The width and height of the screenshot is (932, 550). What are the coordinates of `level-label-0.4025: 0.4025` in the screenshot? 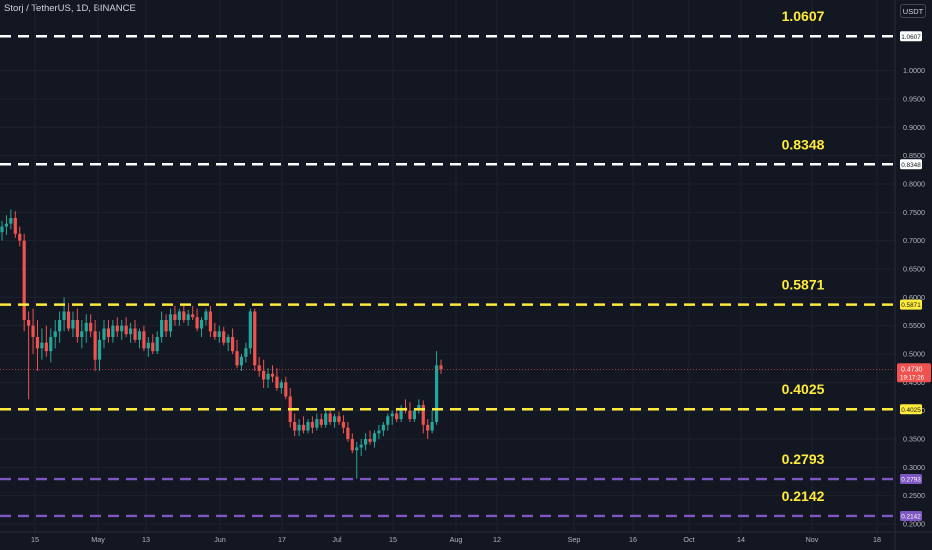 It's located at (803, 389).